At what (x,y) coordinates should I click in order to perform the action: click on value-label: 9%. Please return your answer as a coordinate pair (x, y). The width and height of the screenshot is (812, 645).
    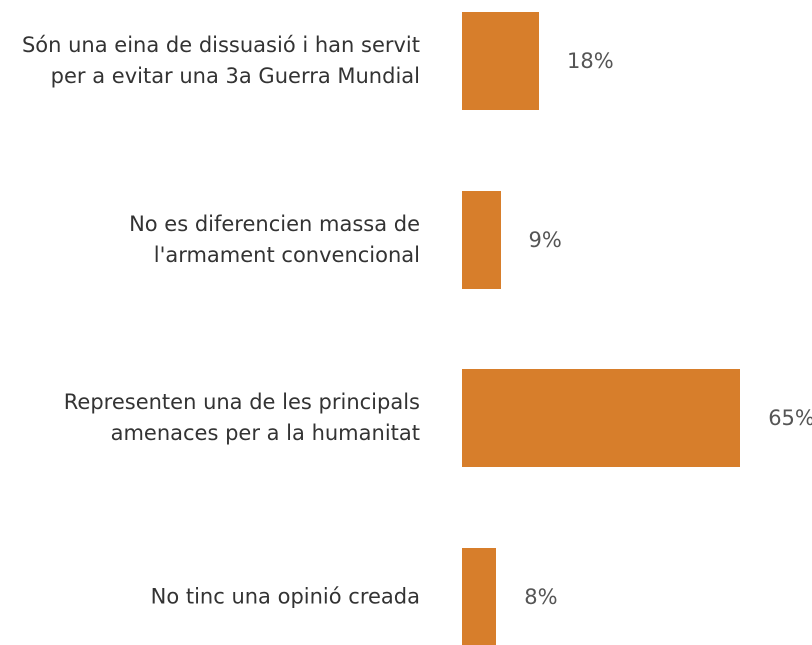
    Looking at the image, I should click on (545, 239).